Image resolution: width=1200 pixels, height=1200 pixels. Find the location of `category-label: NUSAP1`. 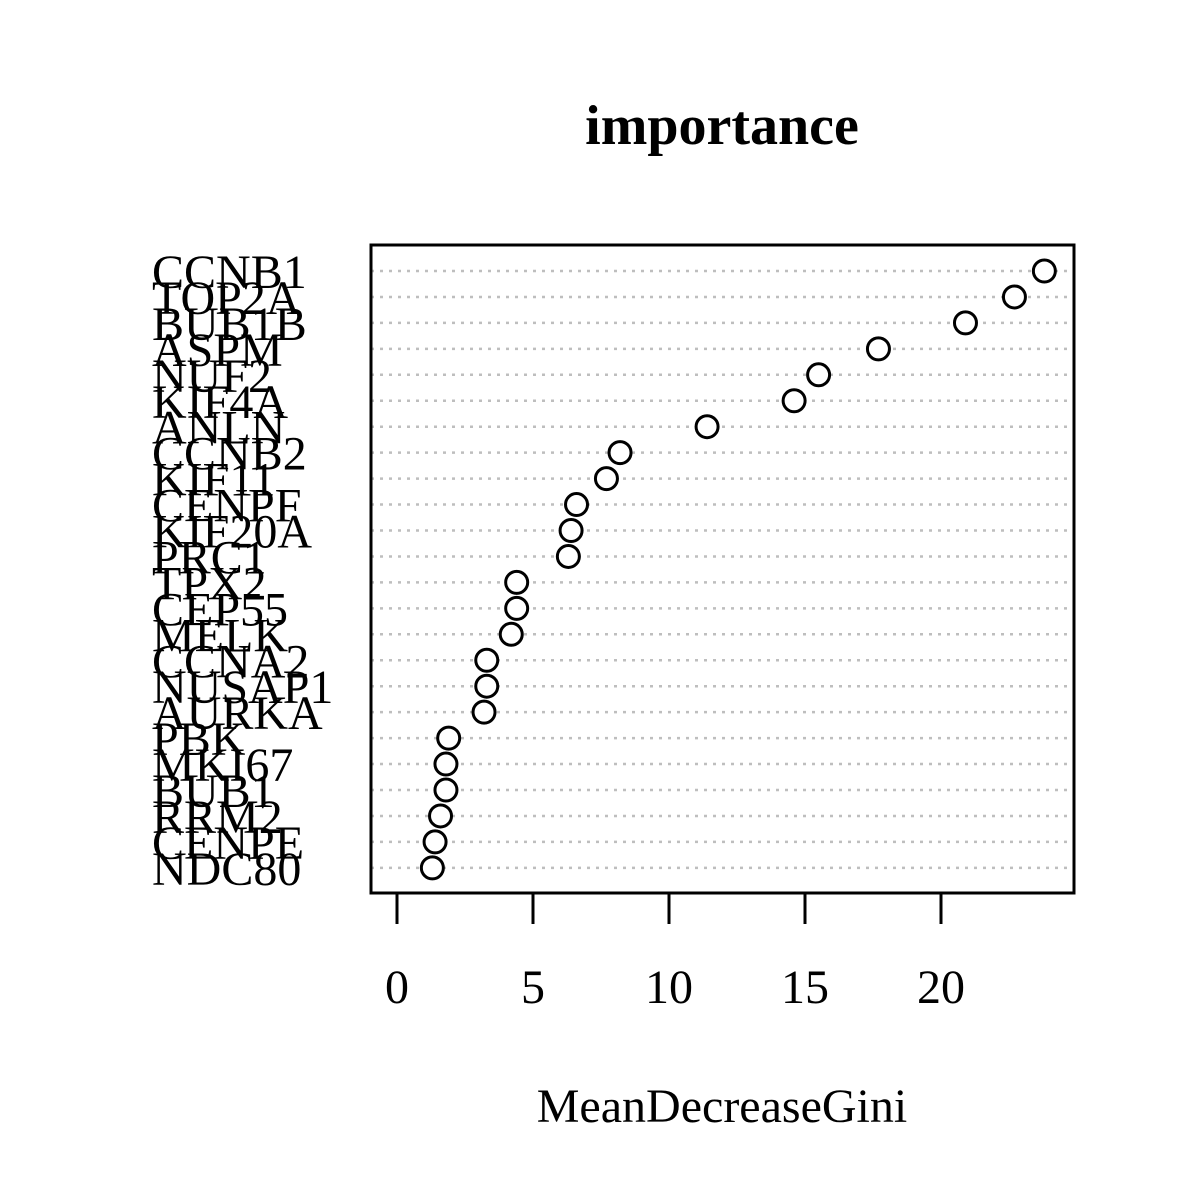

category-label: NUSAP1 is located at coordinates (242, 687).